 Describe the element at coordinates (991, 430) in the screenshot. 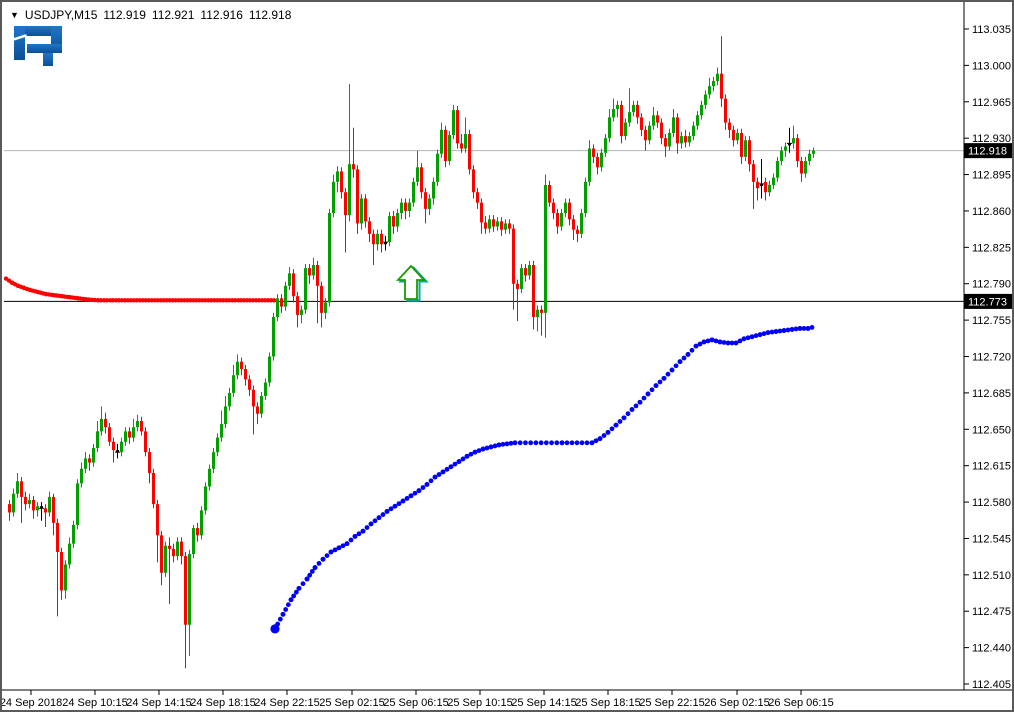

I see `price-axis-label: 112.650` at that location.